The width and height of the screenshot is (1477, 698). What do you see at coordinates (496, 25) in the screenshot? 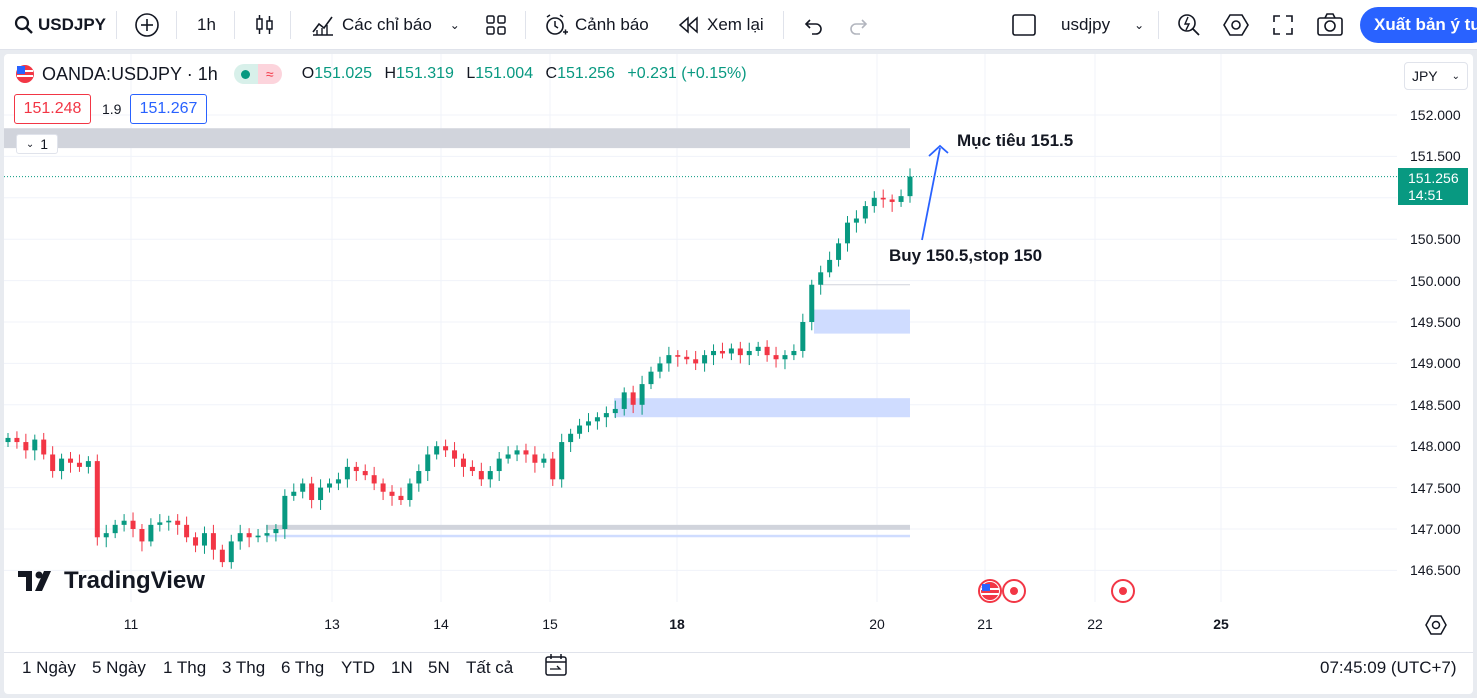
I see `templates-button` at bounding box center [496, 25].